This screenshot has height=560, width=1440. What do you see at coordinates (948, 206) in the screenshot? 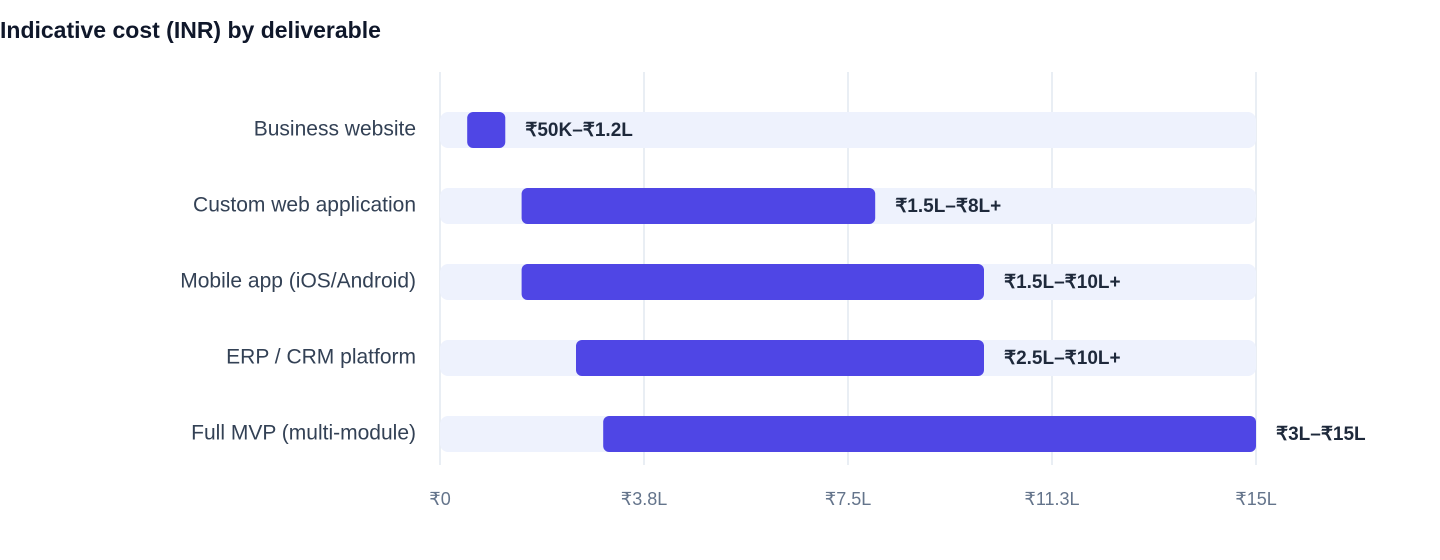
I see `value-label: ₹1.5L–₹8L+` at bounding box center [948, 206].